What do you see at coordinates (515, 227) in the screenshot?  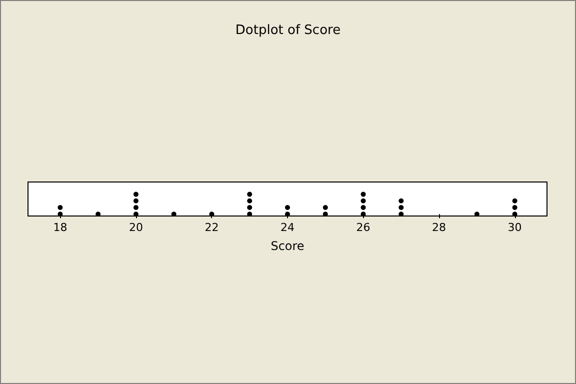 I see `x-tick-label: 30` at bounding box center [515, 227].